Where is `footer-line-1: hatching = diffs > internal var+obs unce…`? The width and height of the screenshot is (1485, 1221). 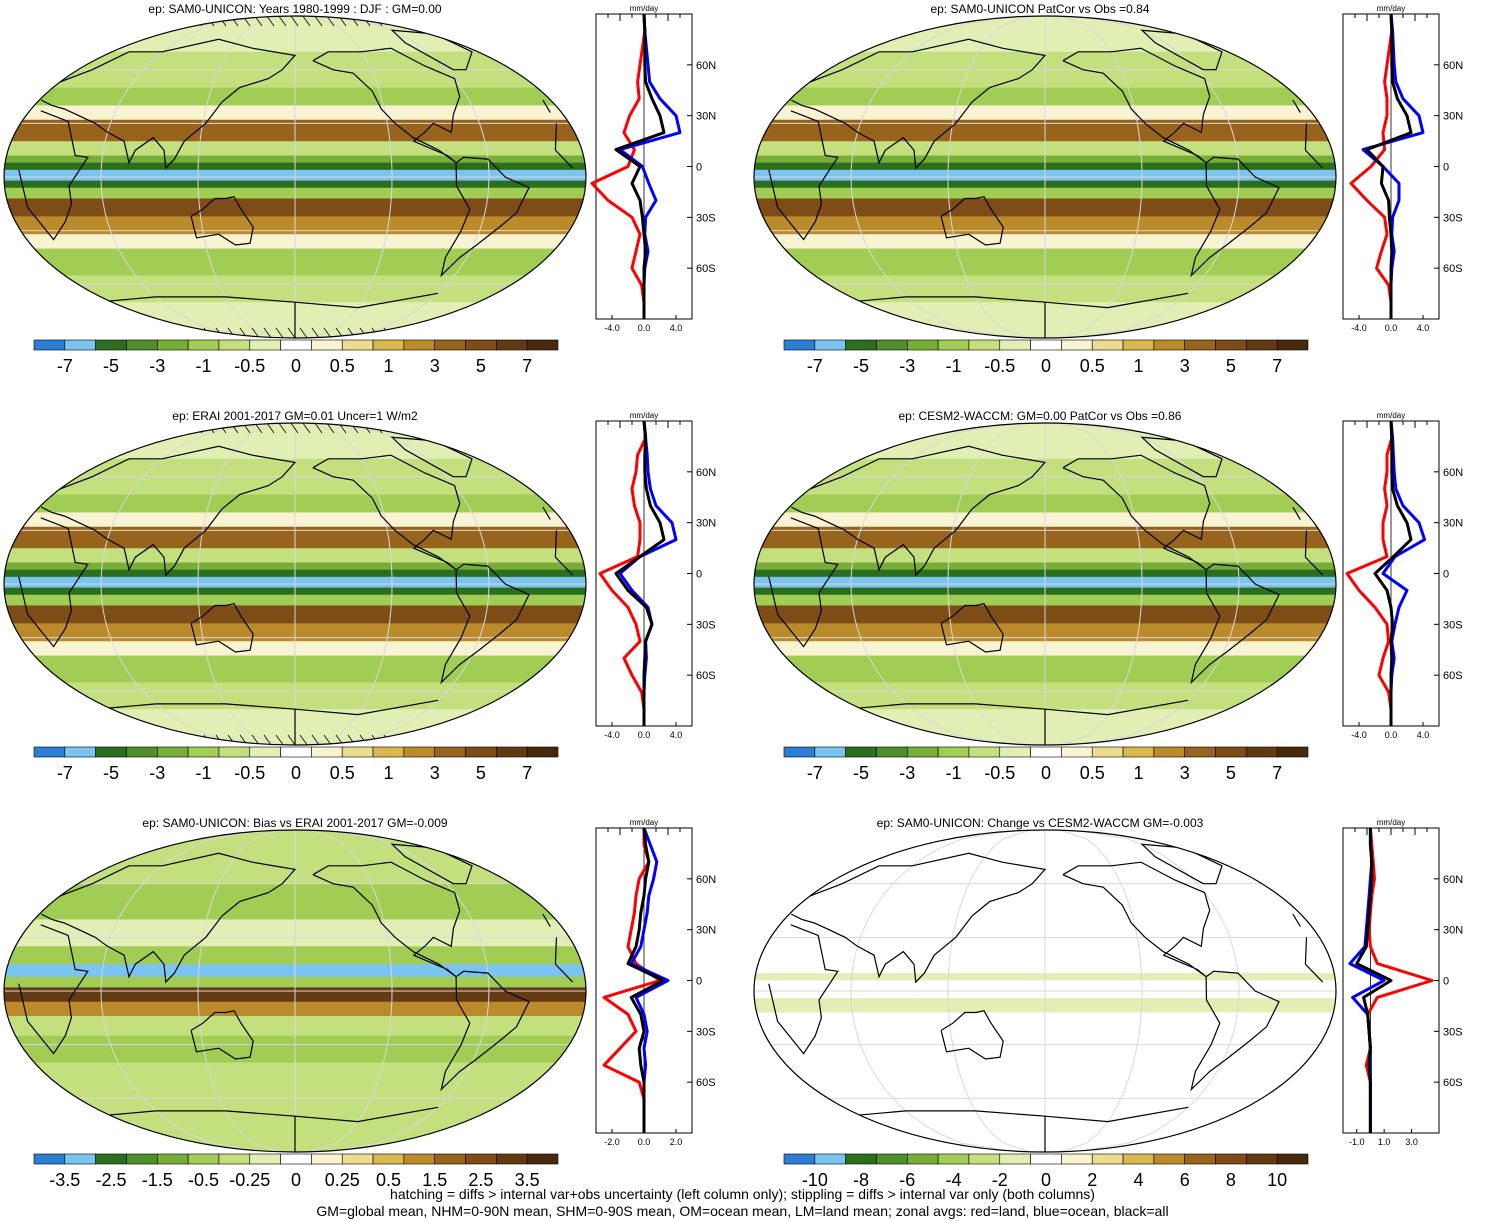
footer-line-1: hatching = diffs > internal var+obs unce… is located at coordinates (742, 1194).